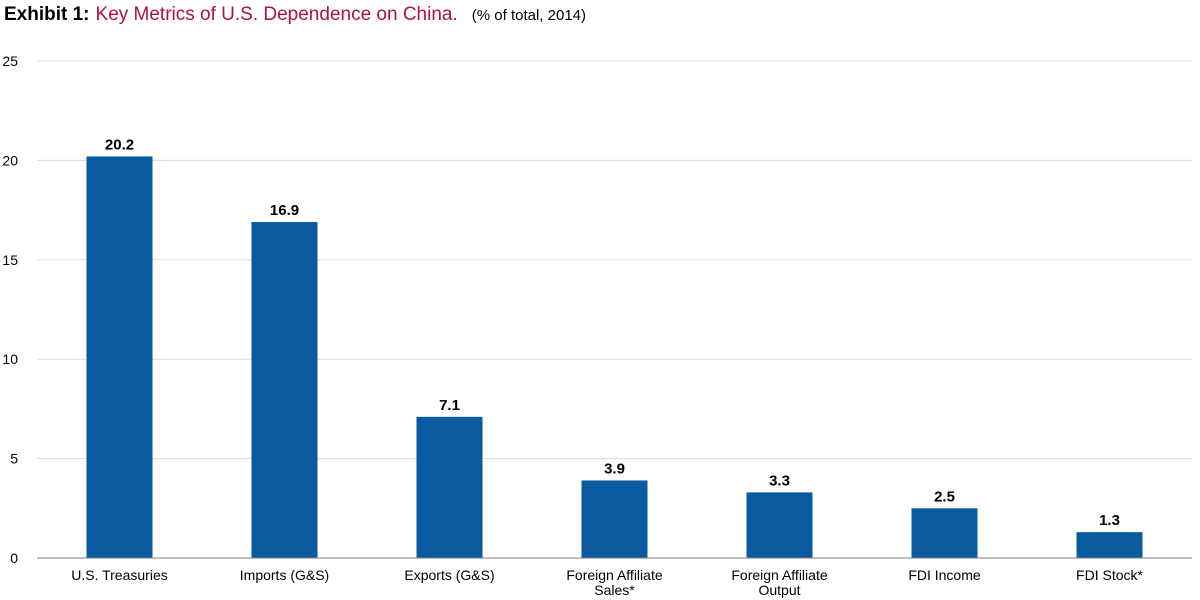 This screenshot has width=1200, height=600. Describe the element at coordinates (779, 480) in the screenshot. I see `data-label: 3.3` at that location.